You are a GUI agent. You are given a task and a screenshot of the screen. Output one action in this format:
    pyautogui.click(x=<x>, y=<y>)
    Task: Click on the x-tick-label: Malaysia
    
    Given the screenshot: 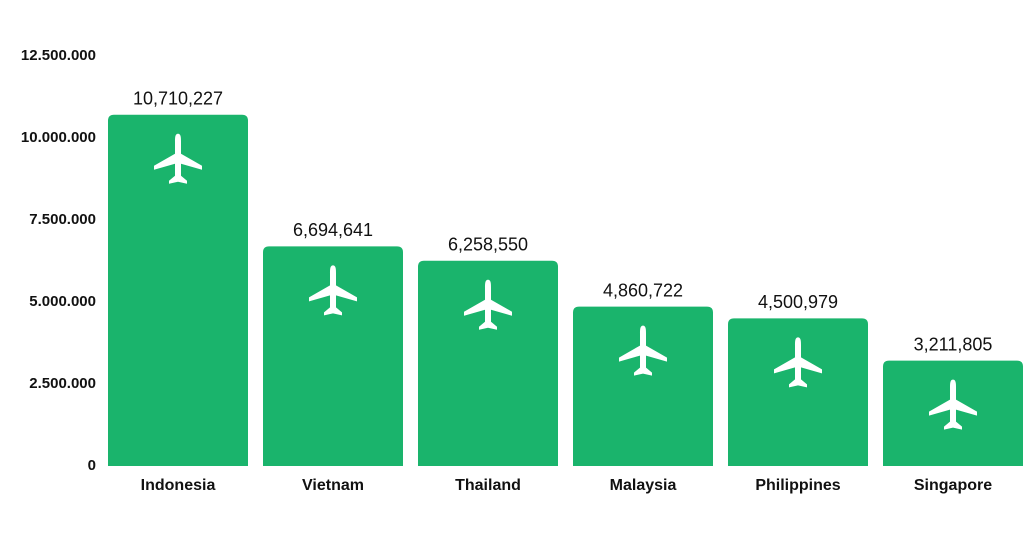 What is the action you would take?
    pyautogui.click(x=643, y=485)
    